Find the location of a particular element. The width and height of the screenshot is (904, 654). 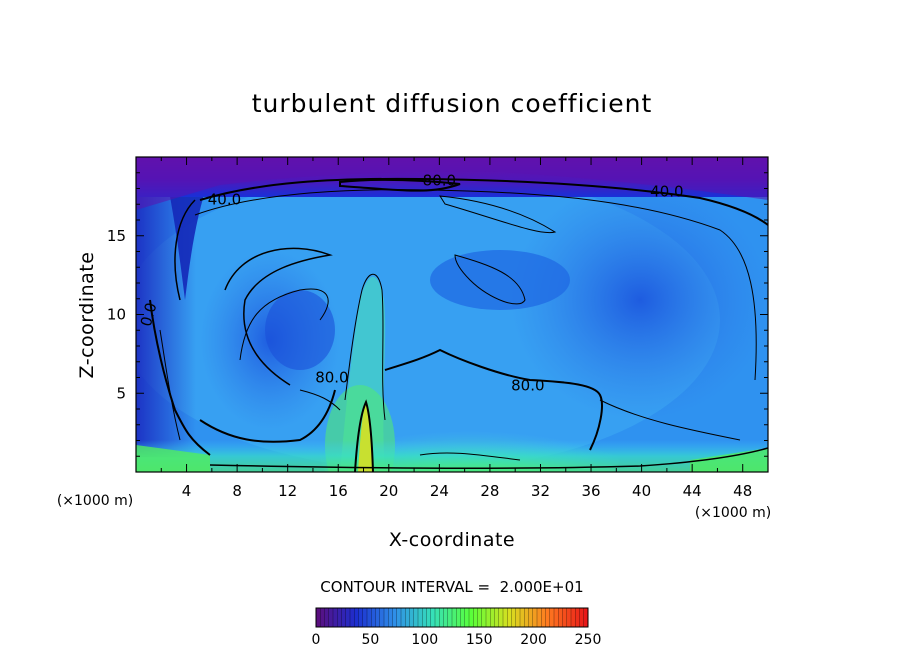

colorbar-tick-label: 150 is located at coordinates (479, 640).